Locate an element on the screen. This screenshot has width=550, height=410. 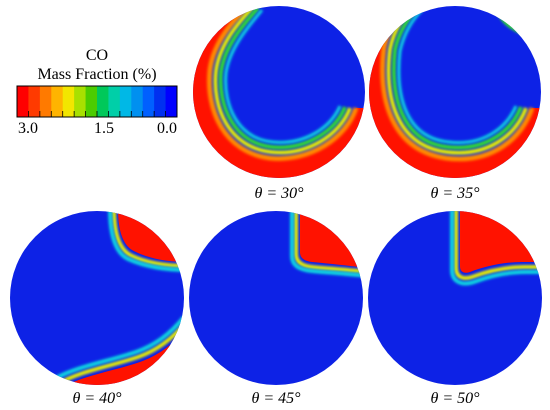
colorbar is located at coordinates (97, 101).